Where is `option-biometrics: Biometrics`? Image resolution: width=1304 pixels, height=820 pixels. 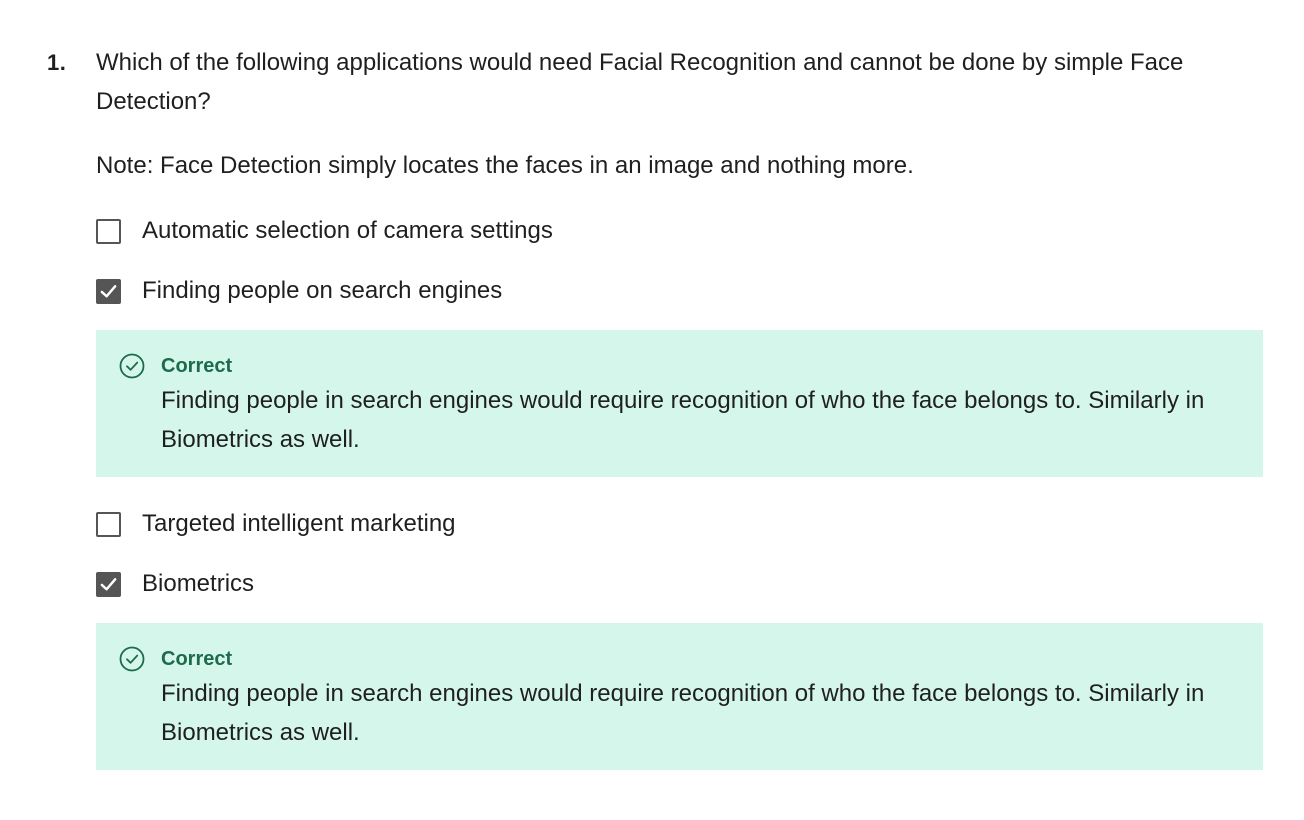 option-biometrics: Biometrics is located at coordinates (175, 584).